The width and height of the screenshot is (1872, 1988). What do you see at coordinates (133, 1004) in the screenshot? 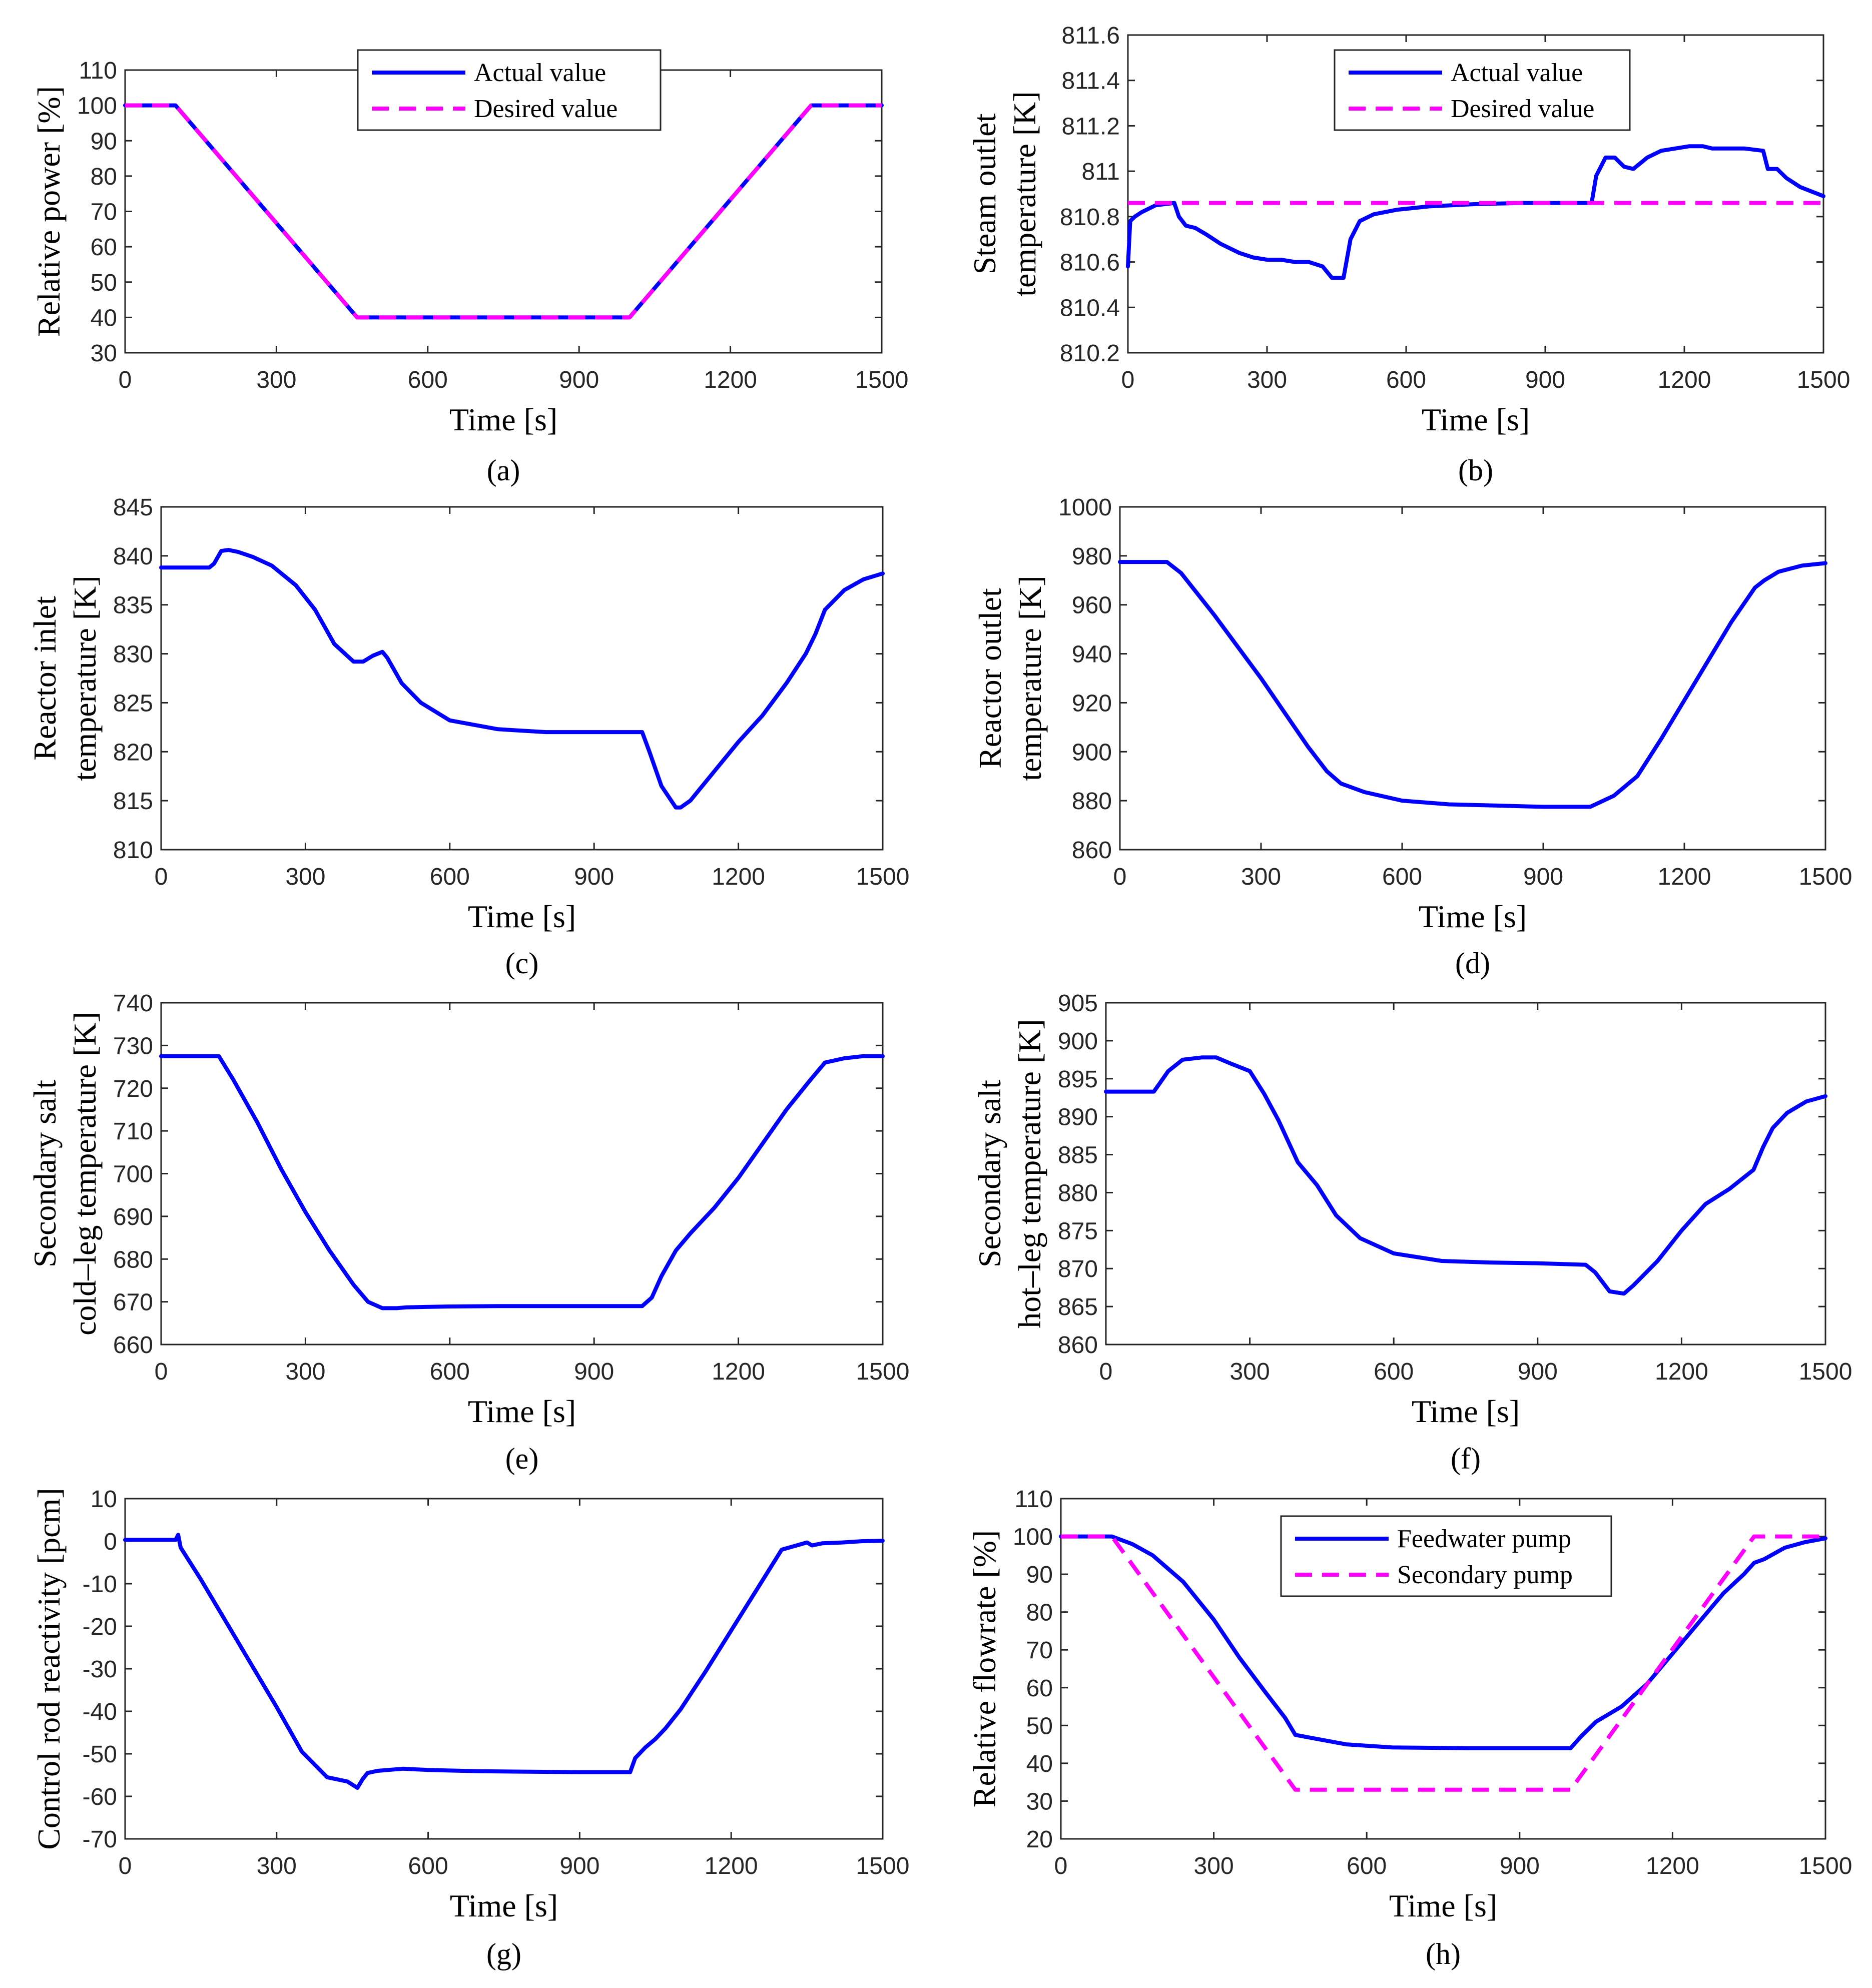
I see `y-tick-label: 740` at bounding box center [133, 1004].